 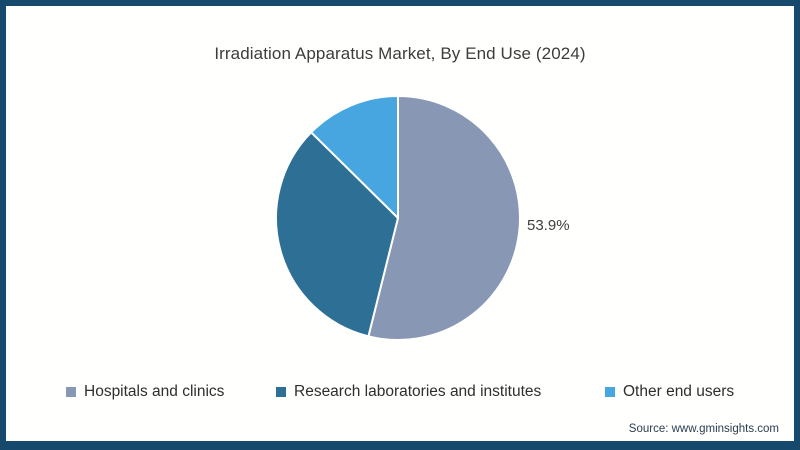 What do you see at coordinates (154, 391) in the screenshot?
I see `legend-label: Hospitals and clinics` at bounding box center [154, 391].